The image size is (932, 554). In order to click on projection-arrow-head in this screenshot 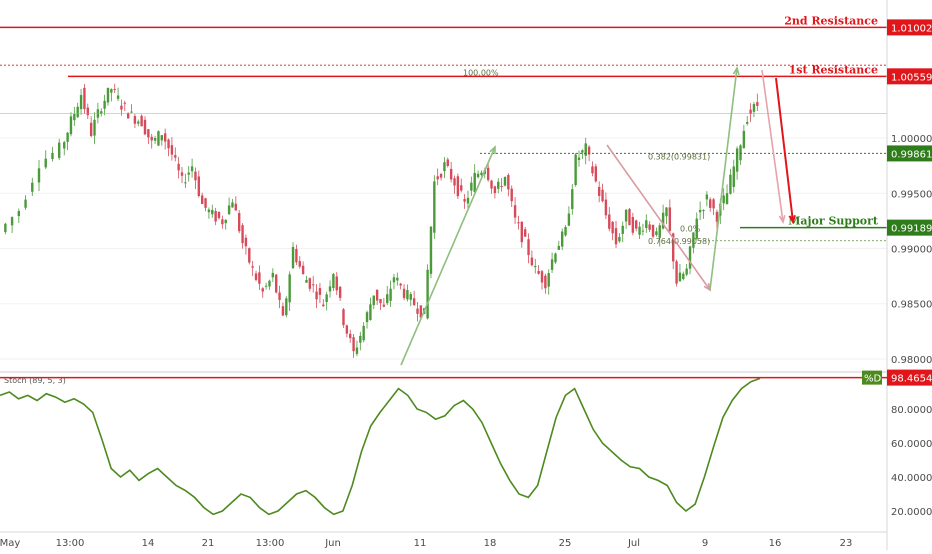, I will do `click(792, 219)`.